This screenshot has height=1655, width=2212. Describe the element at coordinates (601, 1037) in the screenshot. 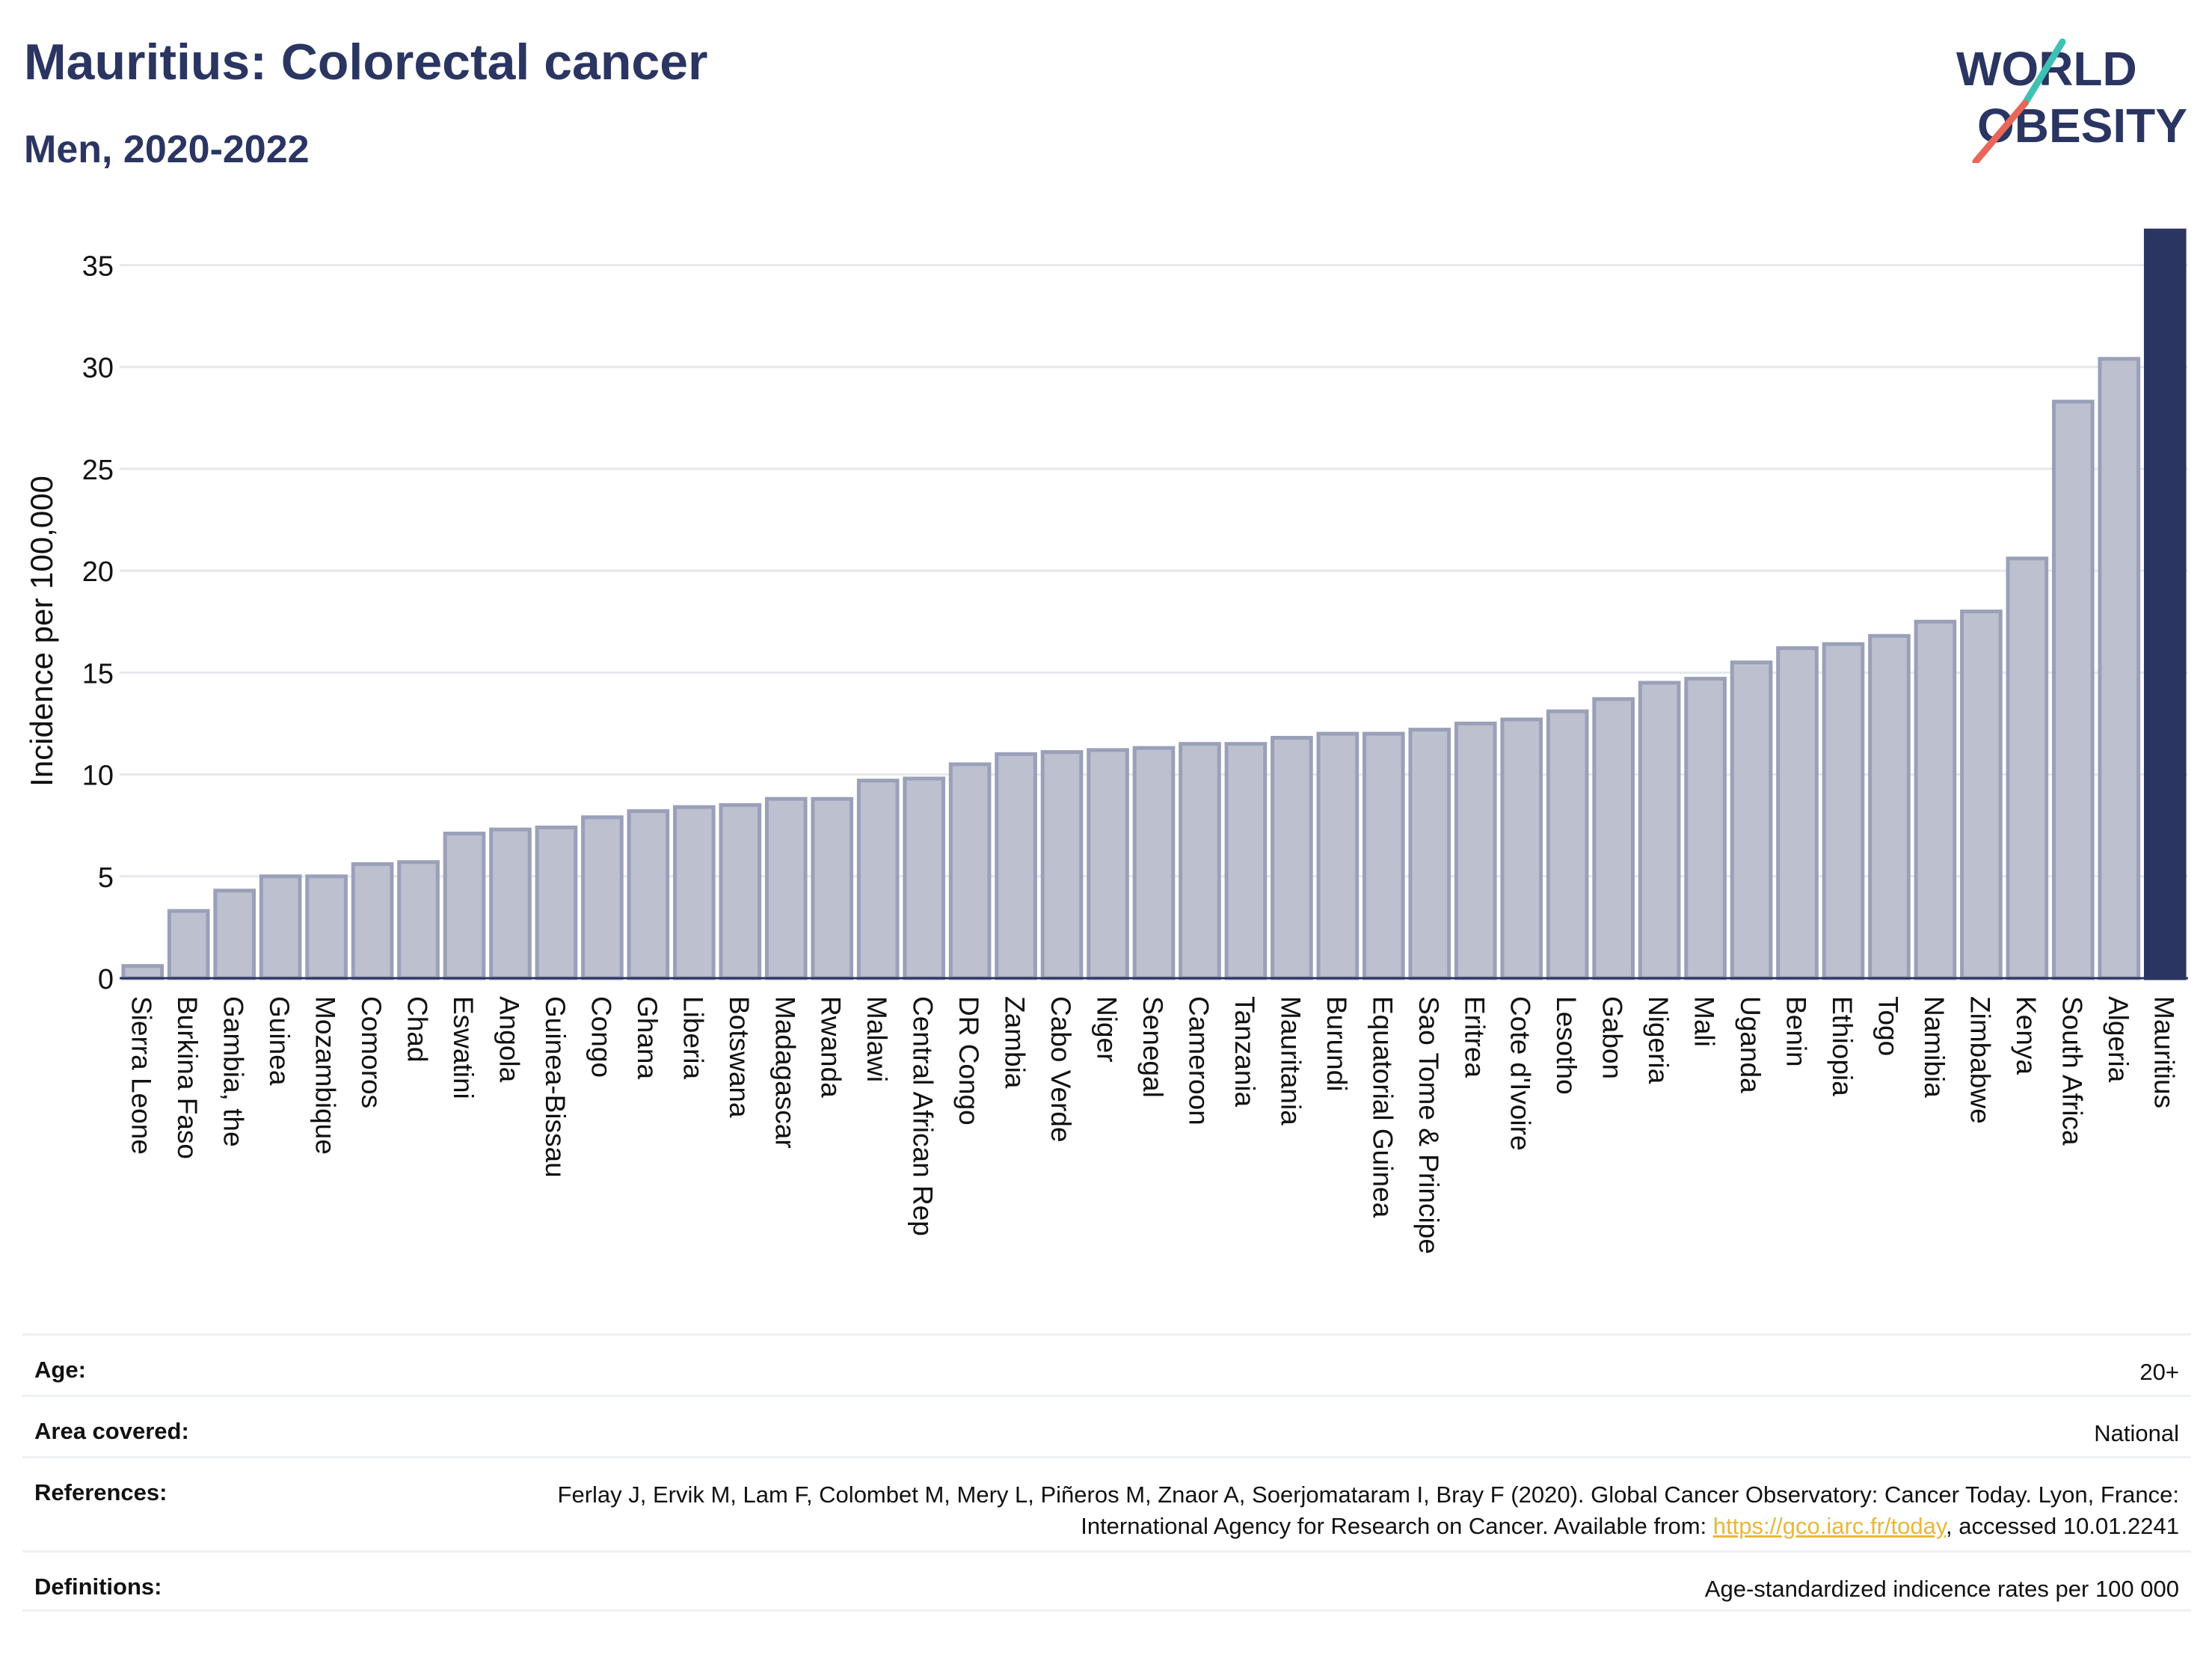

I see `x-tick-label: Congo` at that location.